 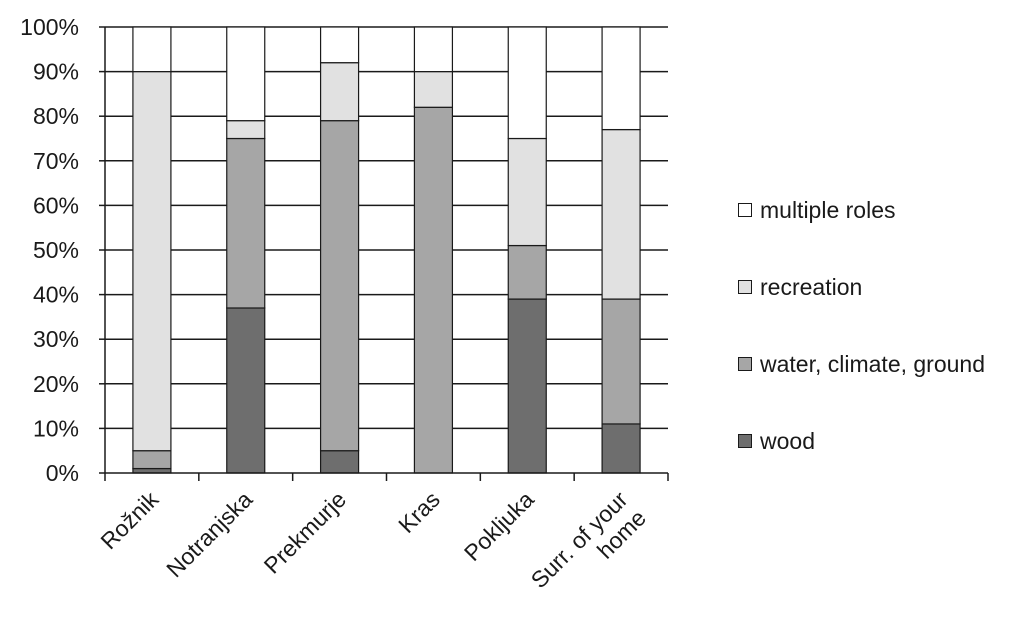 What do you see at coordinates (152, 261) in the screenshot?
I see `bar-segment-recreation-ro-nik` at bounding box center [152, 261].